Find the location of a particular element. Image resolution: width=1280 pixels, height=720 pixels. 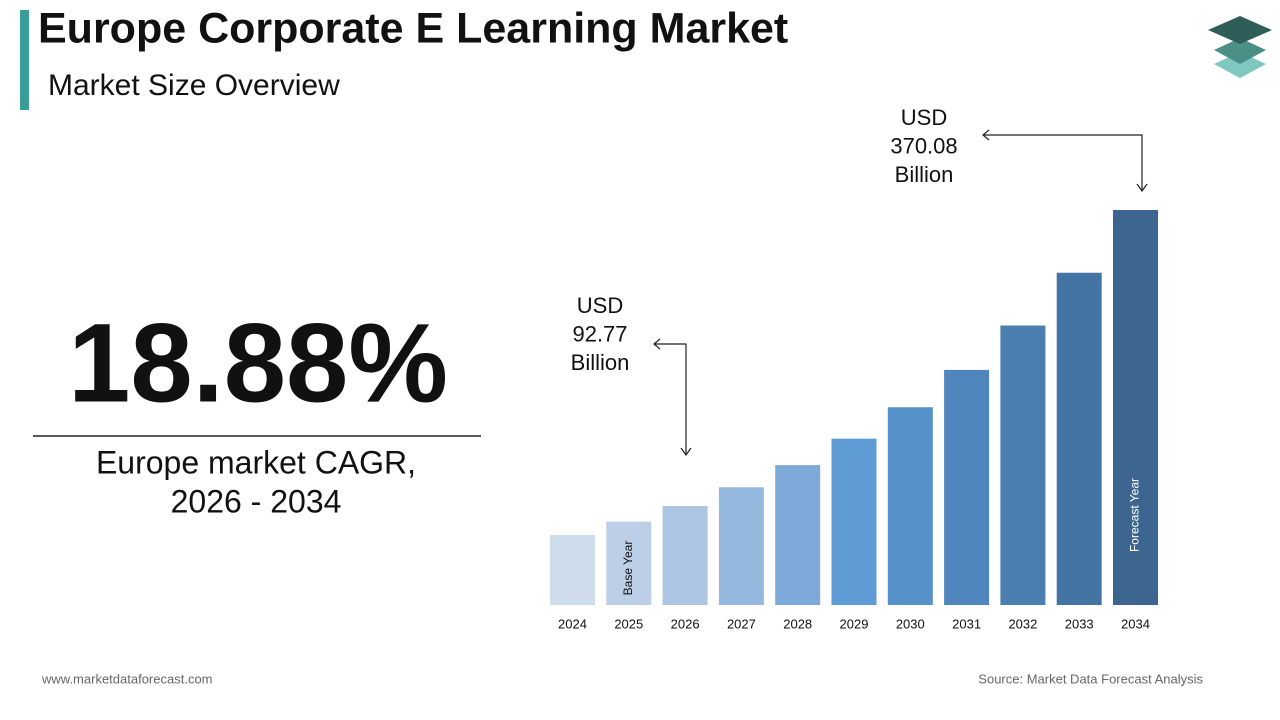

x-tick-label: 2027 is located at coordinates (741, 623).